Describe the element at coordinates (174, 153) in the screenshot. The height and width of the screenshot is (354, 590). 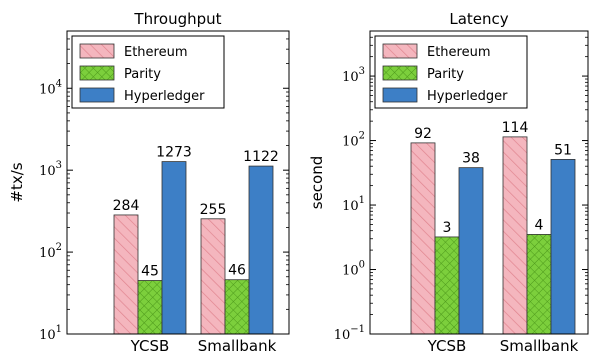
I see `data-label: 1273` at that location.